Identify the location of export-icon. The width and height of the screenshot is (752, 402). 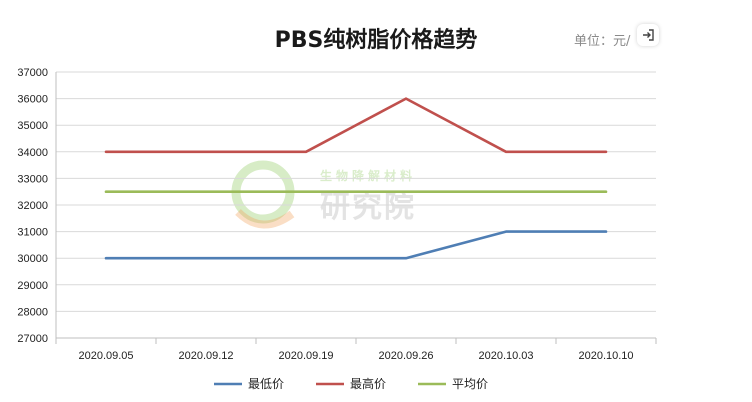
(648, 35).